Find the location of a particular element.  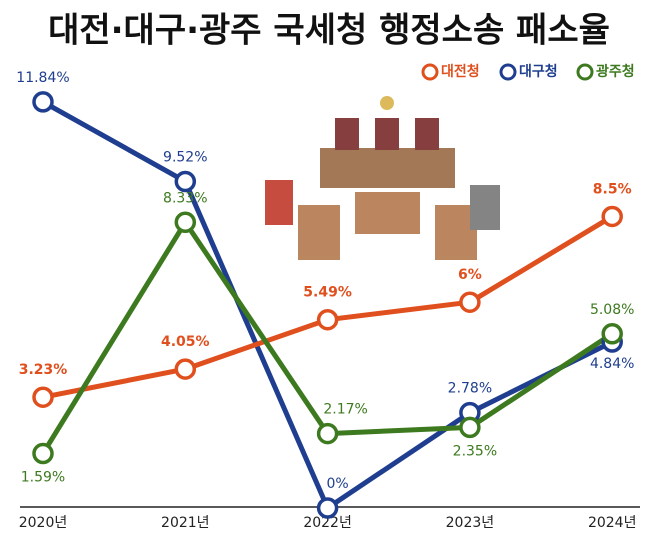

data-label: 8.33% is located at coordinates (185, 198).